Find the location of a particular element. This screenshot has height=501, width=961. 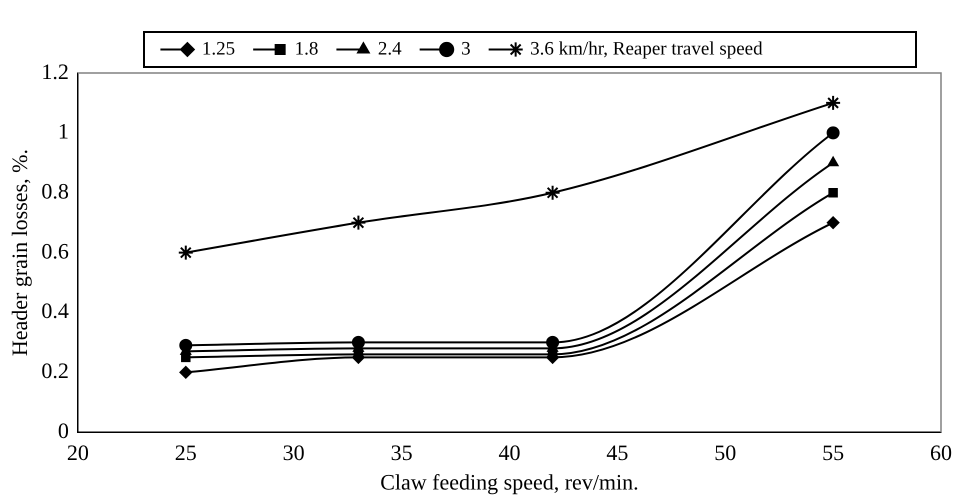

x-tick-label: 35 is located at coordinates (401, 453).